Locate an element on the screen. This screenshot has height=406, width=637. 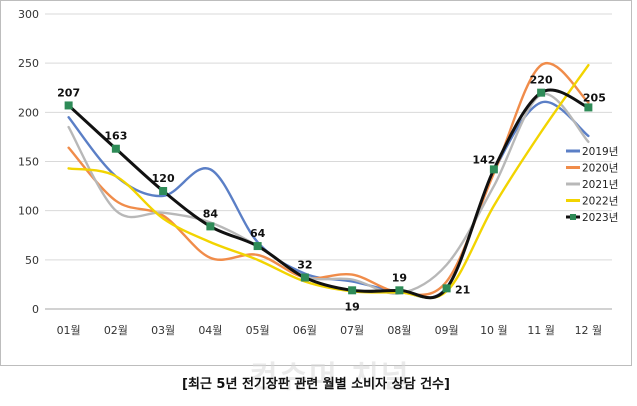
data-label: 205 is located at coordinates (594, 97).